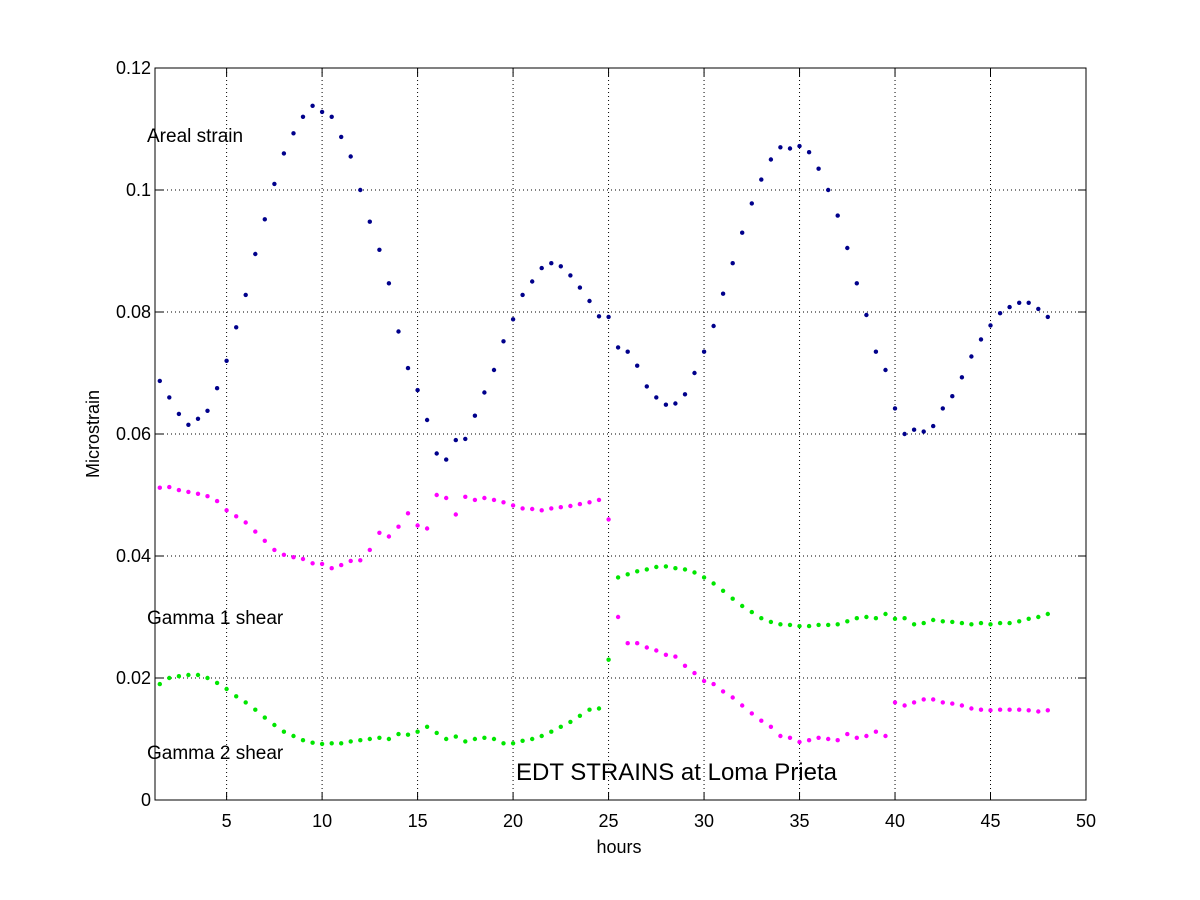 The width and height of the screenshot is (1200, 900). Describe the element at coordinates (215, 618) in the screenshot. I see `gamma1-shear-annotation: Gamma 1 shear` at that location.